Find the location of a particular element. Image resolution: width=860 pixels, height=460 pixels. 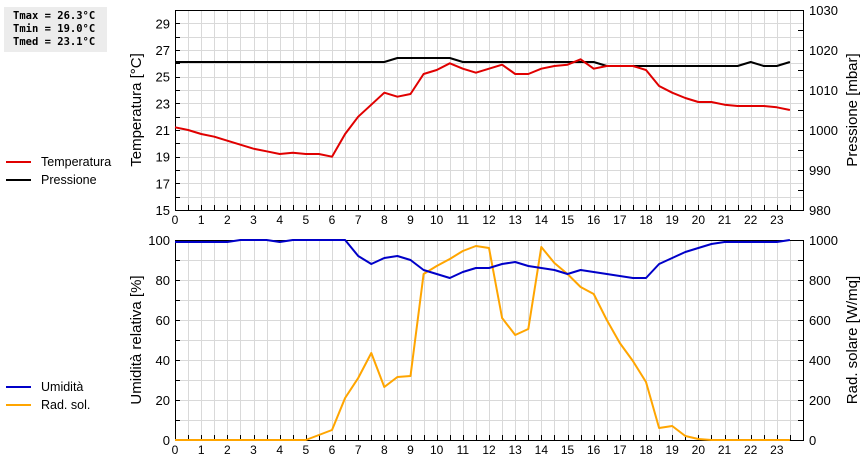

legend-top: Temperatura Pressione is located at coordinates (58, 171).